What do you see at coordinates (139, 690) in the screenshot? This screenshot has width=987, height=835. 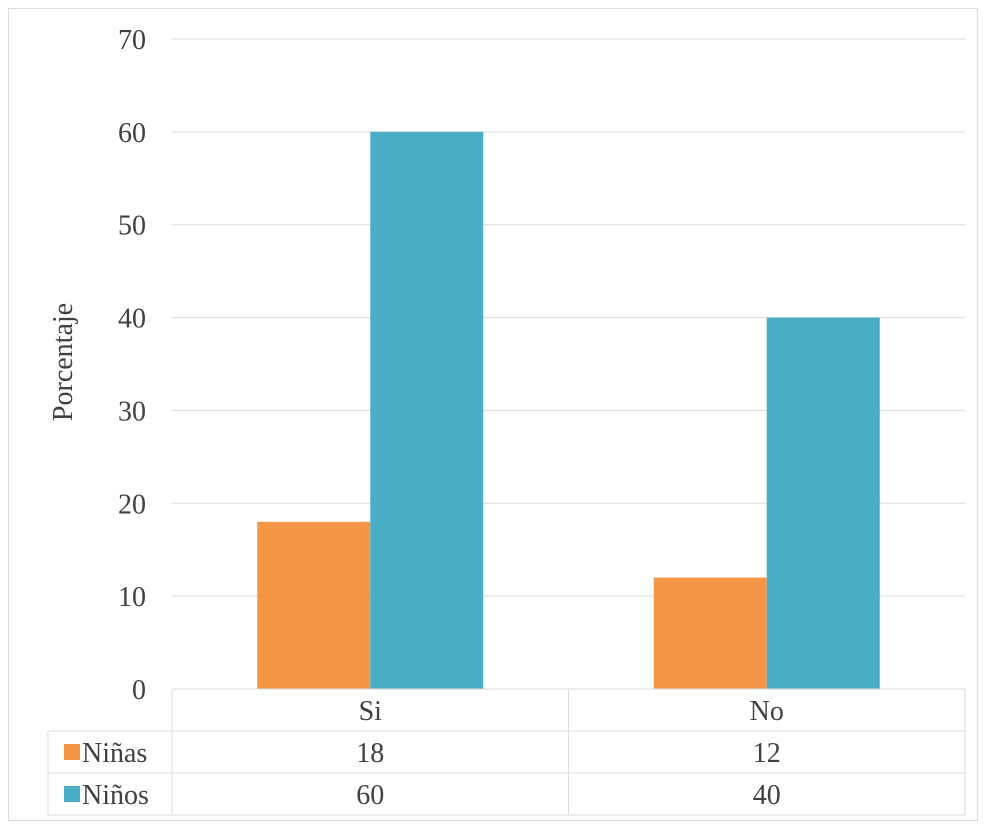 I see `y-tick-label: 0` at bounding box center [139, 690].